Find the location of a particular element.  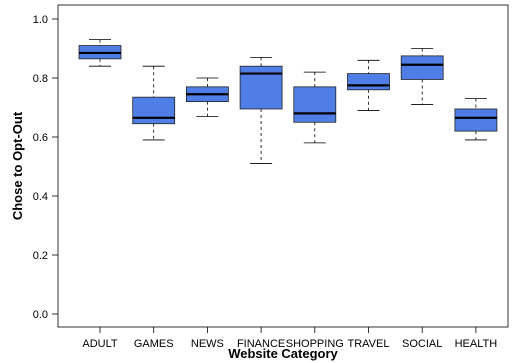

x-tick-label-news: NEWS is located at coordinates (207, 344).